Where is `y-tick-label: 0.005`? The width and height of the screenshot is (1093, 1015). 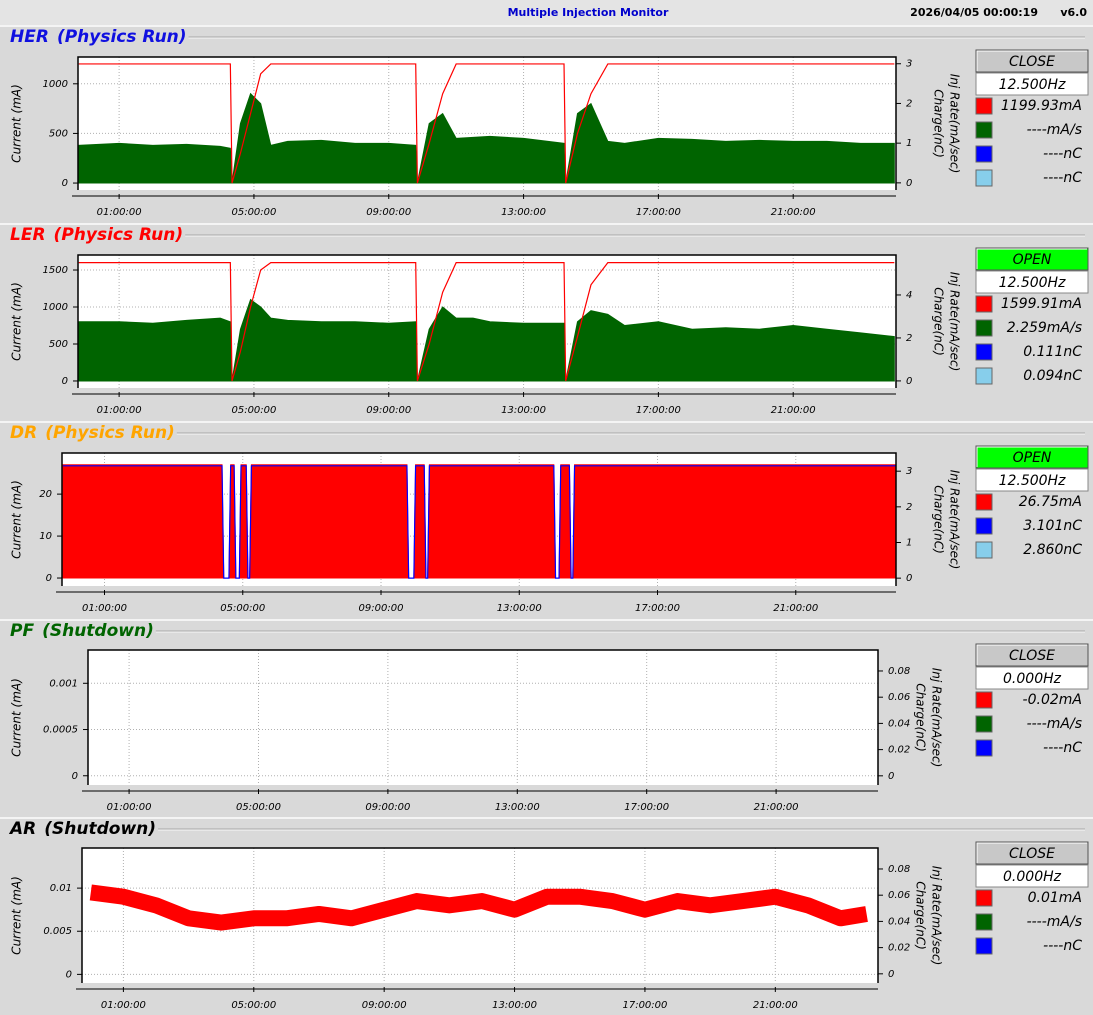
y-tick-label: 0.005 is located at coordinates (57, 931).